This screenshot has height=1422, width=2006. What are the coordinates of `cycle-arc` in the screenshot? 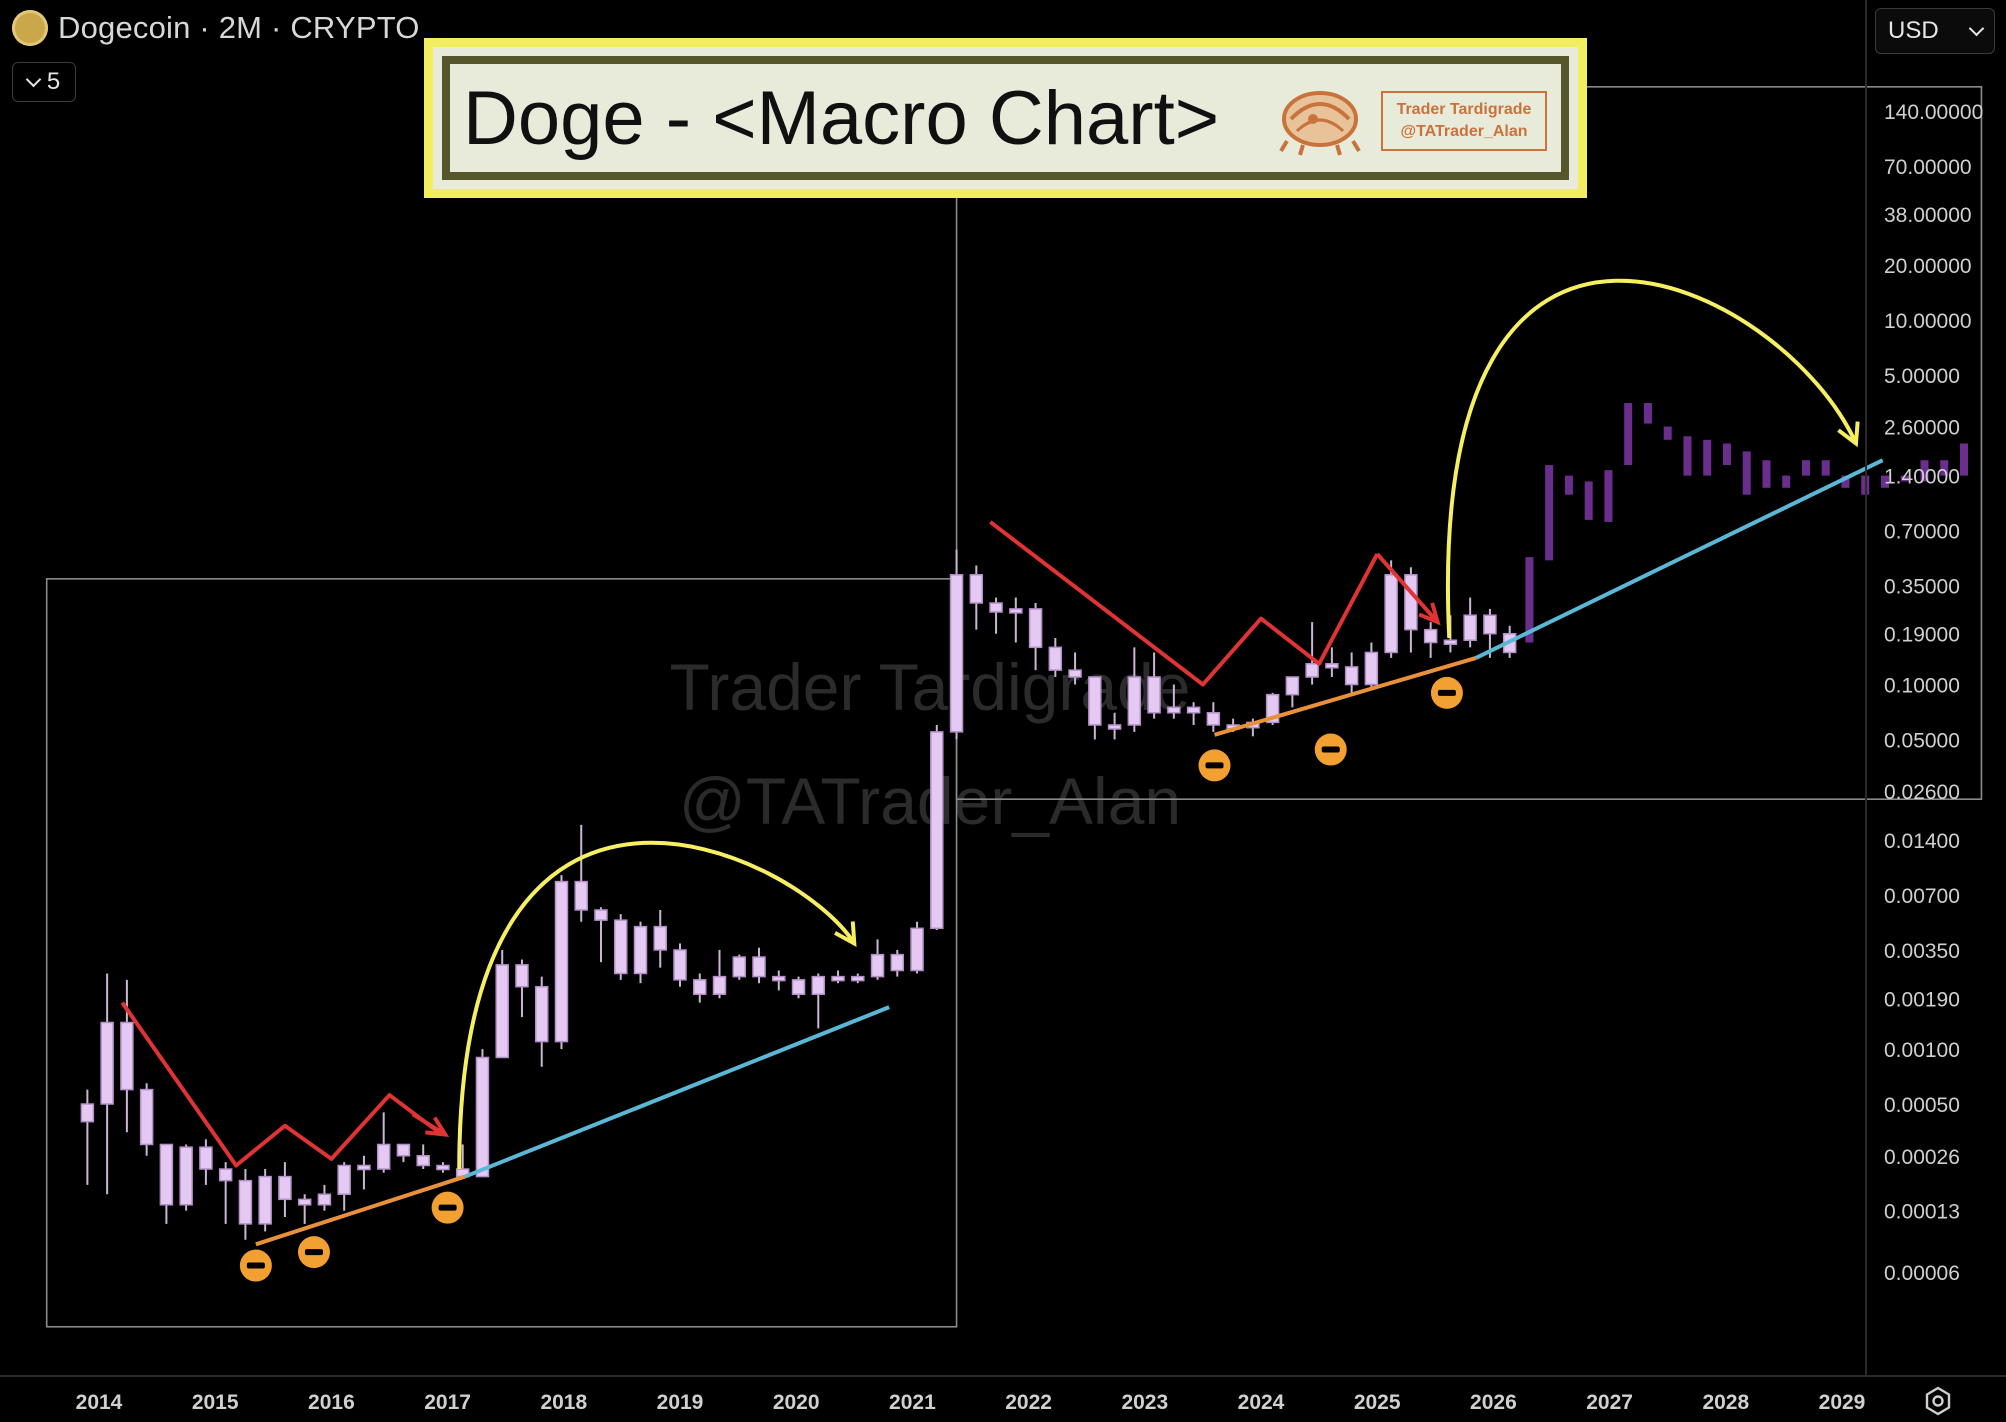 It's located at (1651, 458).